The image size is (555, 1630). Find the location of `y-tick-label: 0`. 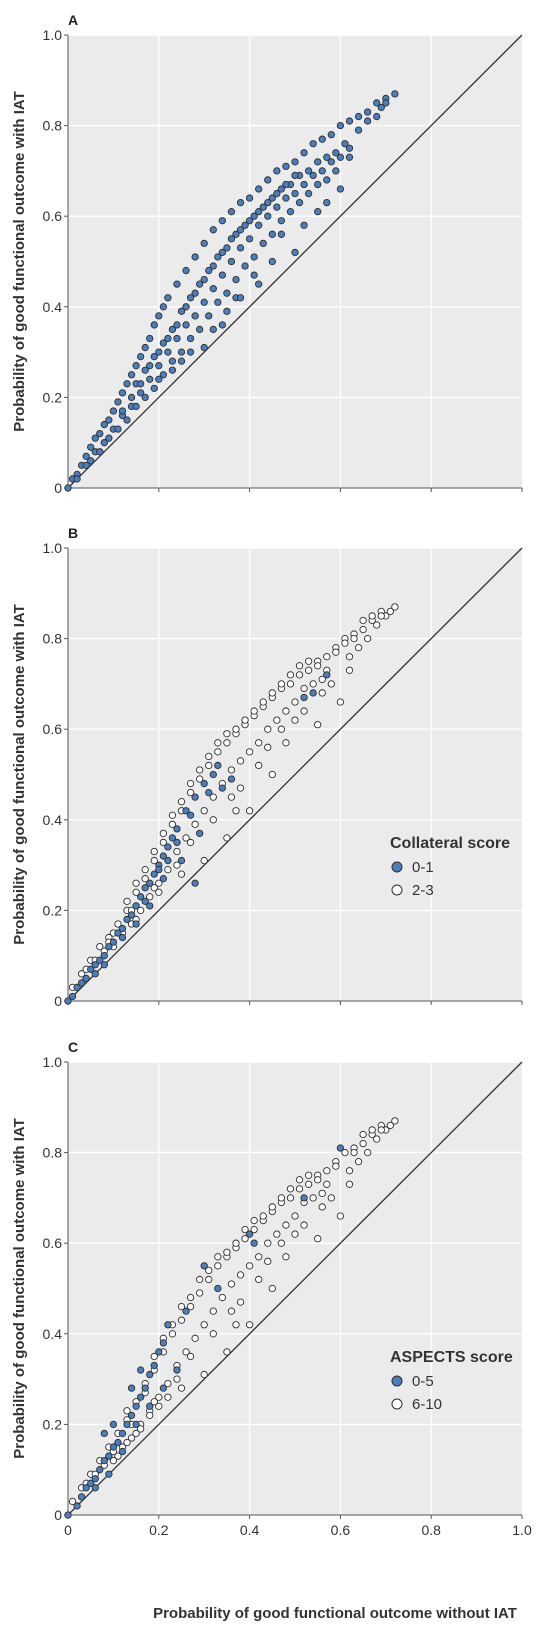

y-tick-label: 0 is located at coordinates (58, 1001).